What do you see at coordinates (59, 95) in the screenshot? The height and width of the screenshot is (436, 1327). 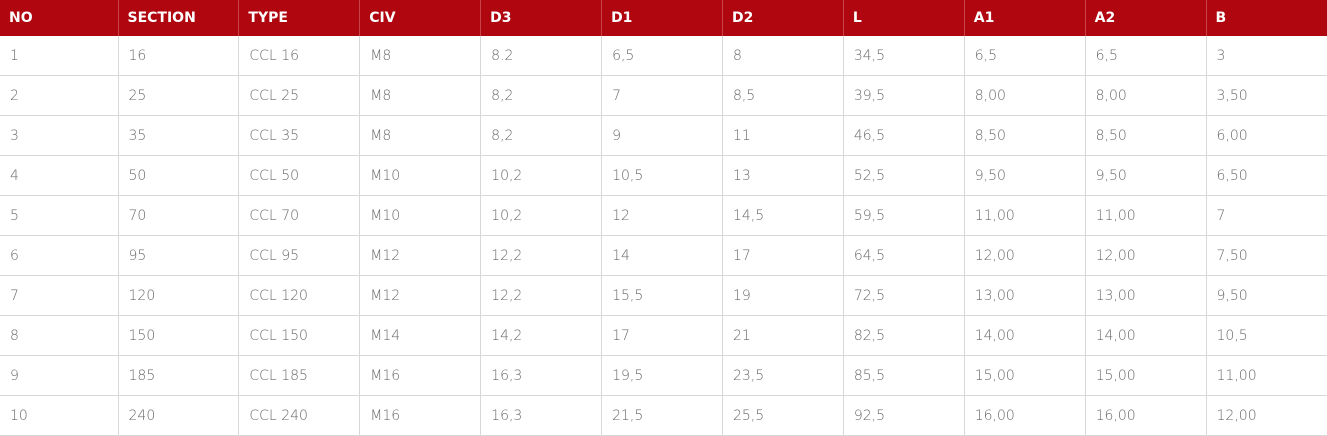 I see `table-cell: 2` at bounding box center [59, 95].